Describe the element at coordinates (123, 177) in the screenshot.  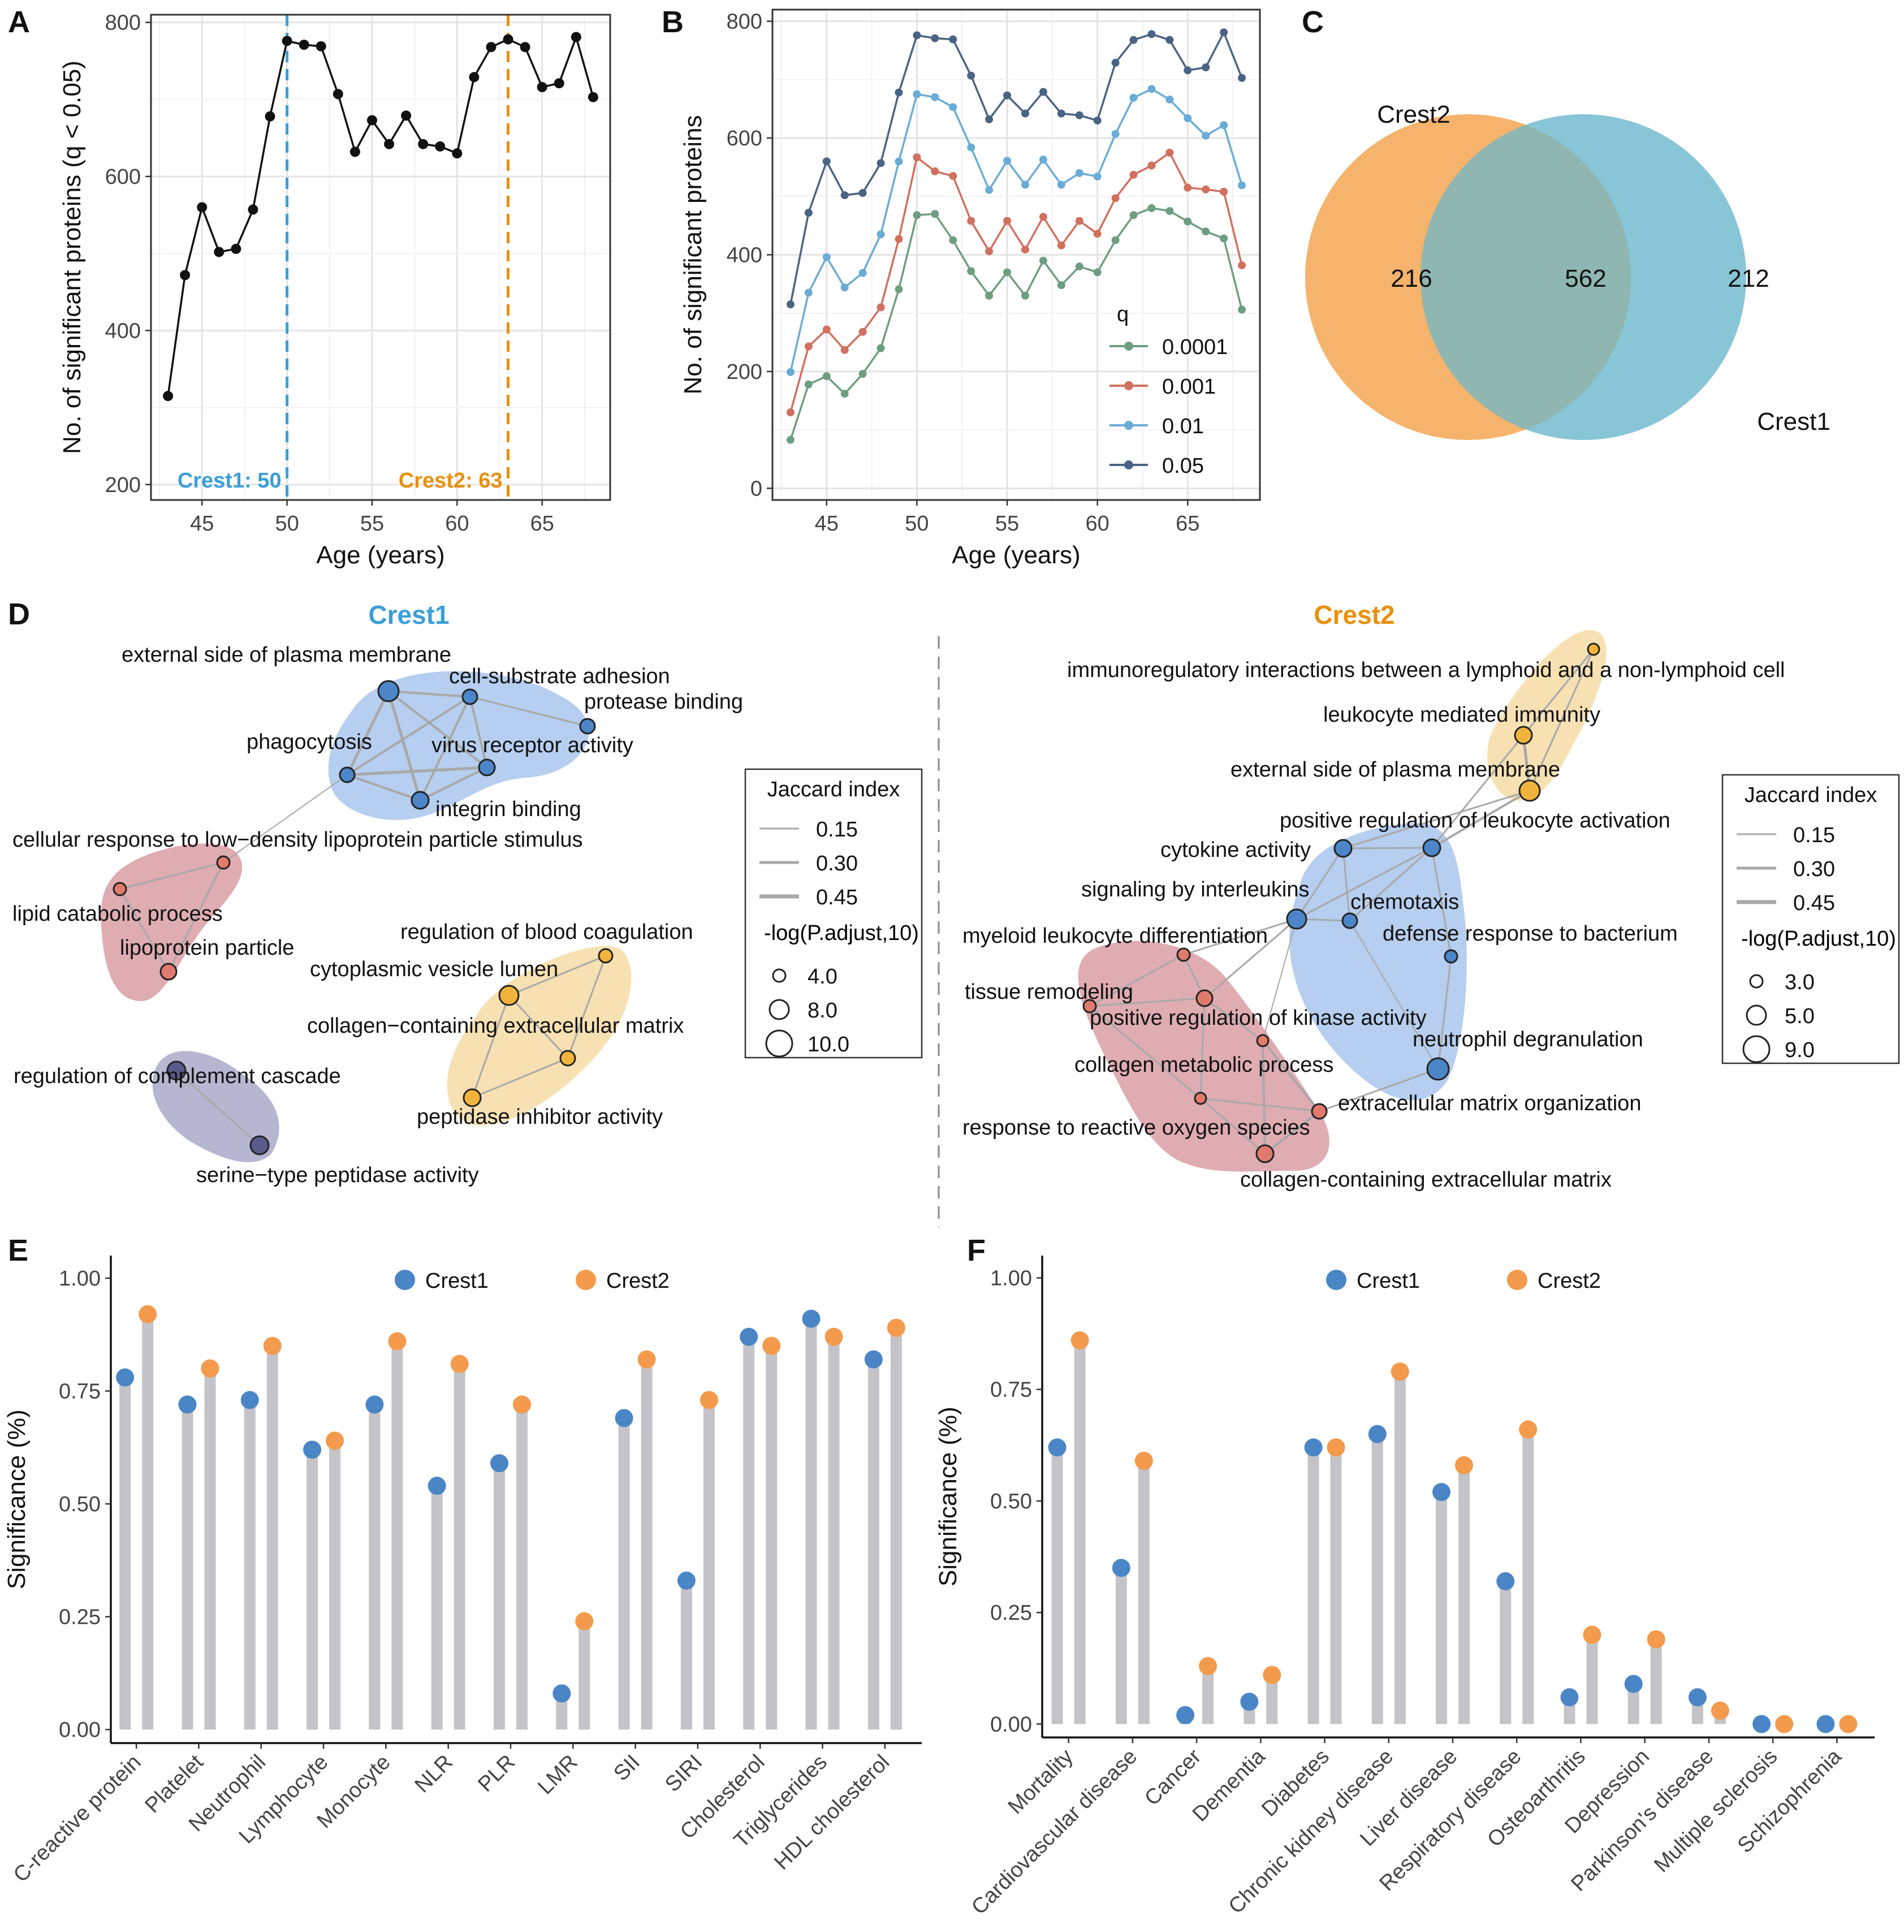
I see `y-tick-label: 600` at that location.